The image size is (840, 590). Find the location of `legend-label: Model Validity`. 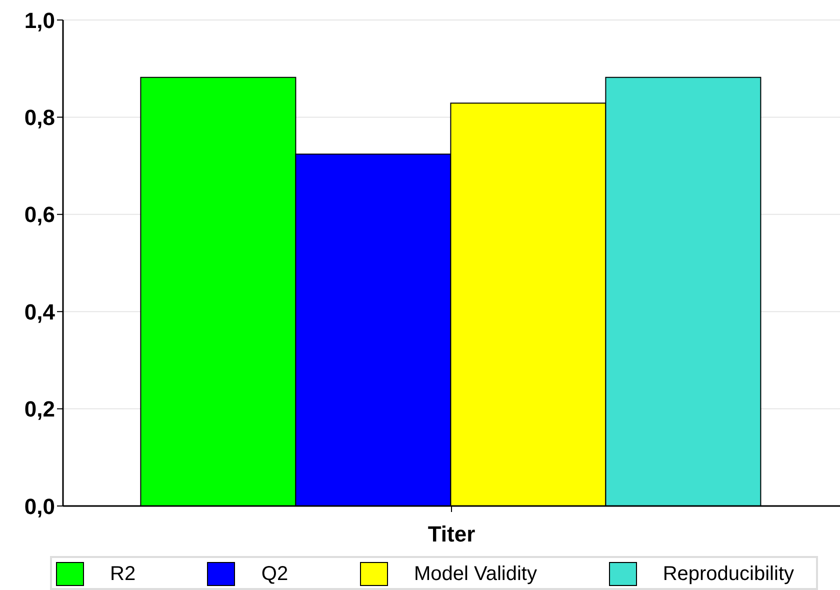

legend-label: Model Validity is located at coordinates (475, 574).